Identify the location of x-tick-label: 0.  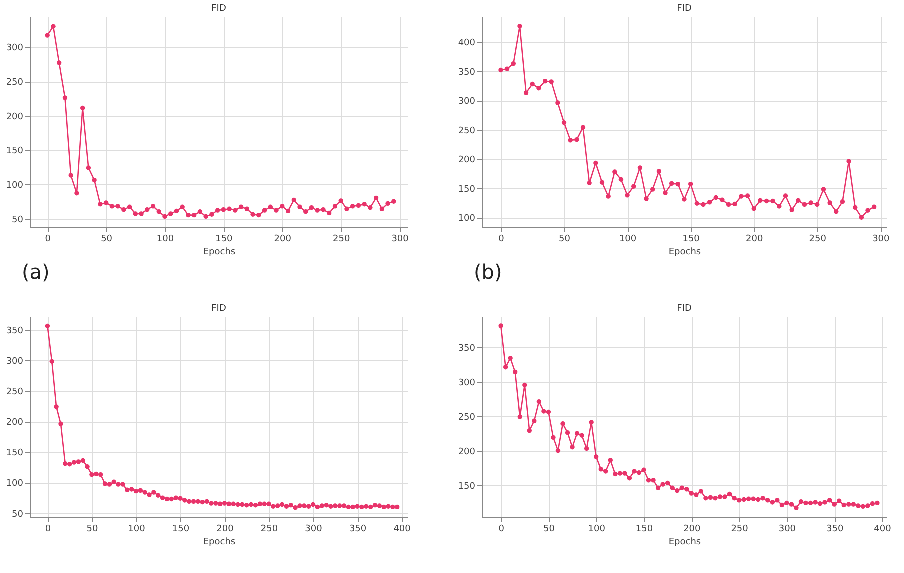
(501, 239).